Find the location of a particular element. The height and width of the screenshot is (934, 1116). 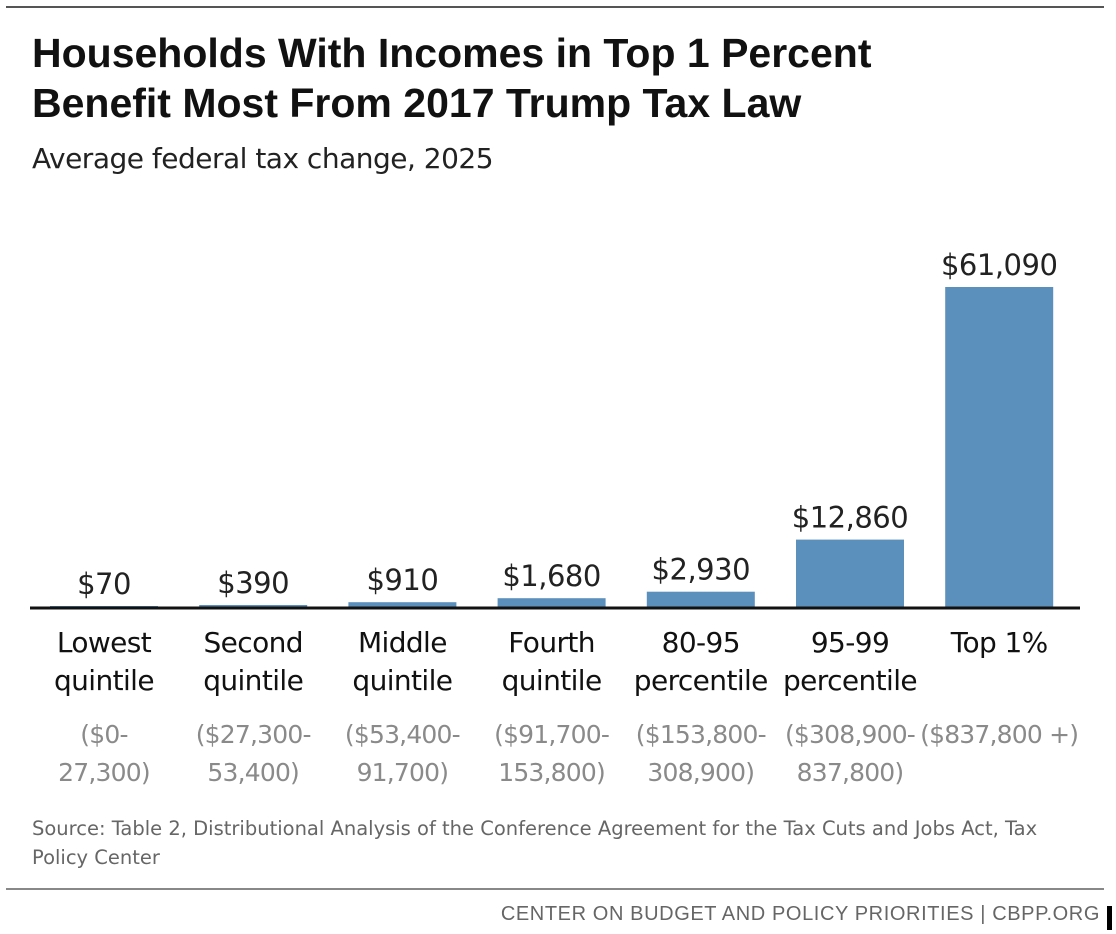

value-label: $61,090 is located at coordinates (999, 265).